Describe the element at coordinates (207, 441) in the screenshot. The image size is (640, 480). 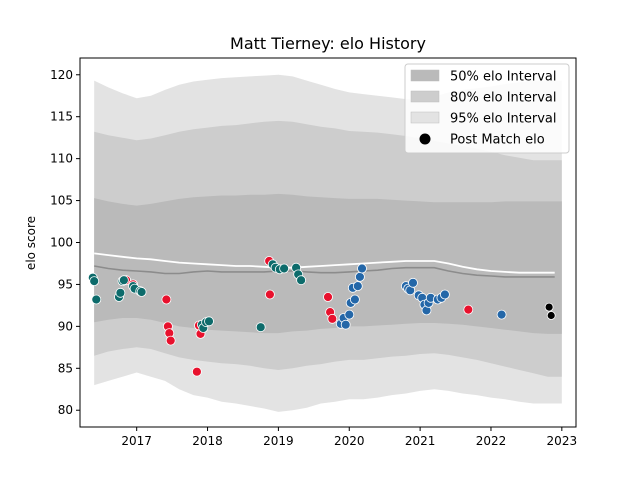
I see `x-tick-label: 2018` at that location.